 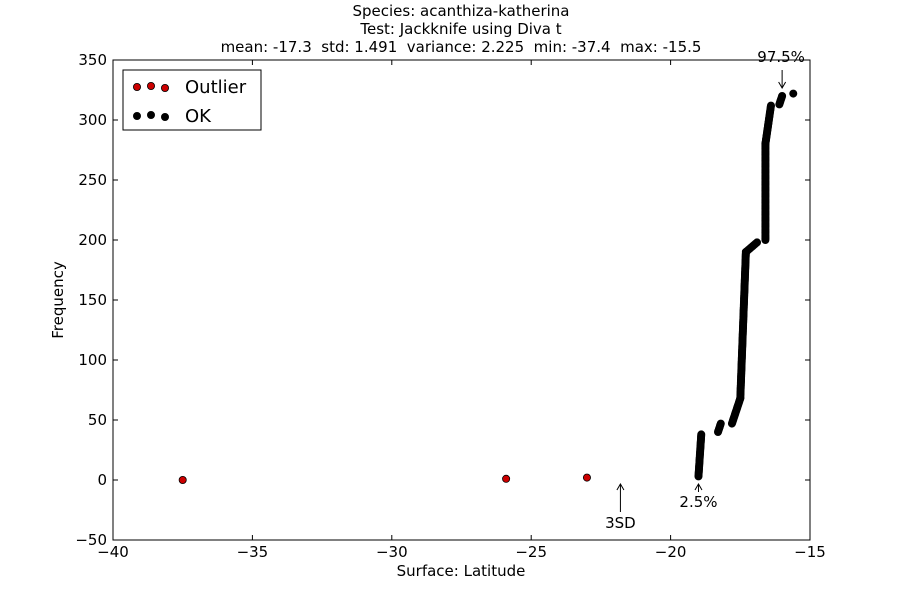 I want to click on x-tick-label: −25, so click(x=531, y=552).